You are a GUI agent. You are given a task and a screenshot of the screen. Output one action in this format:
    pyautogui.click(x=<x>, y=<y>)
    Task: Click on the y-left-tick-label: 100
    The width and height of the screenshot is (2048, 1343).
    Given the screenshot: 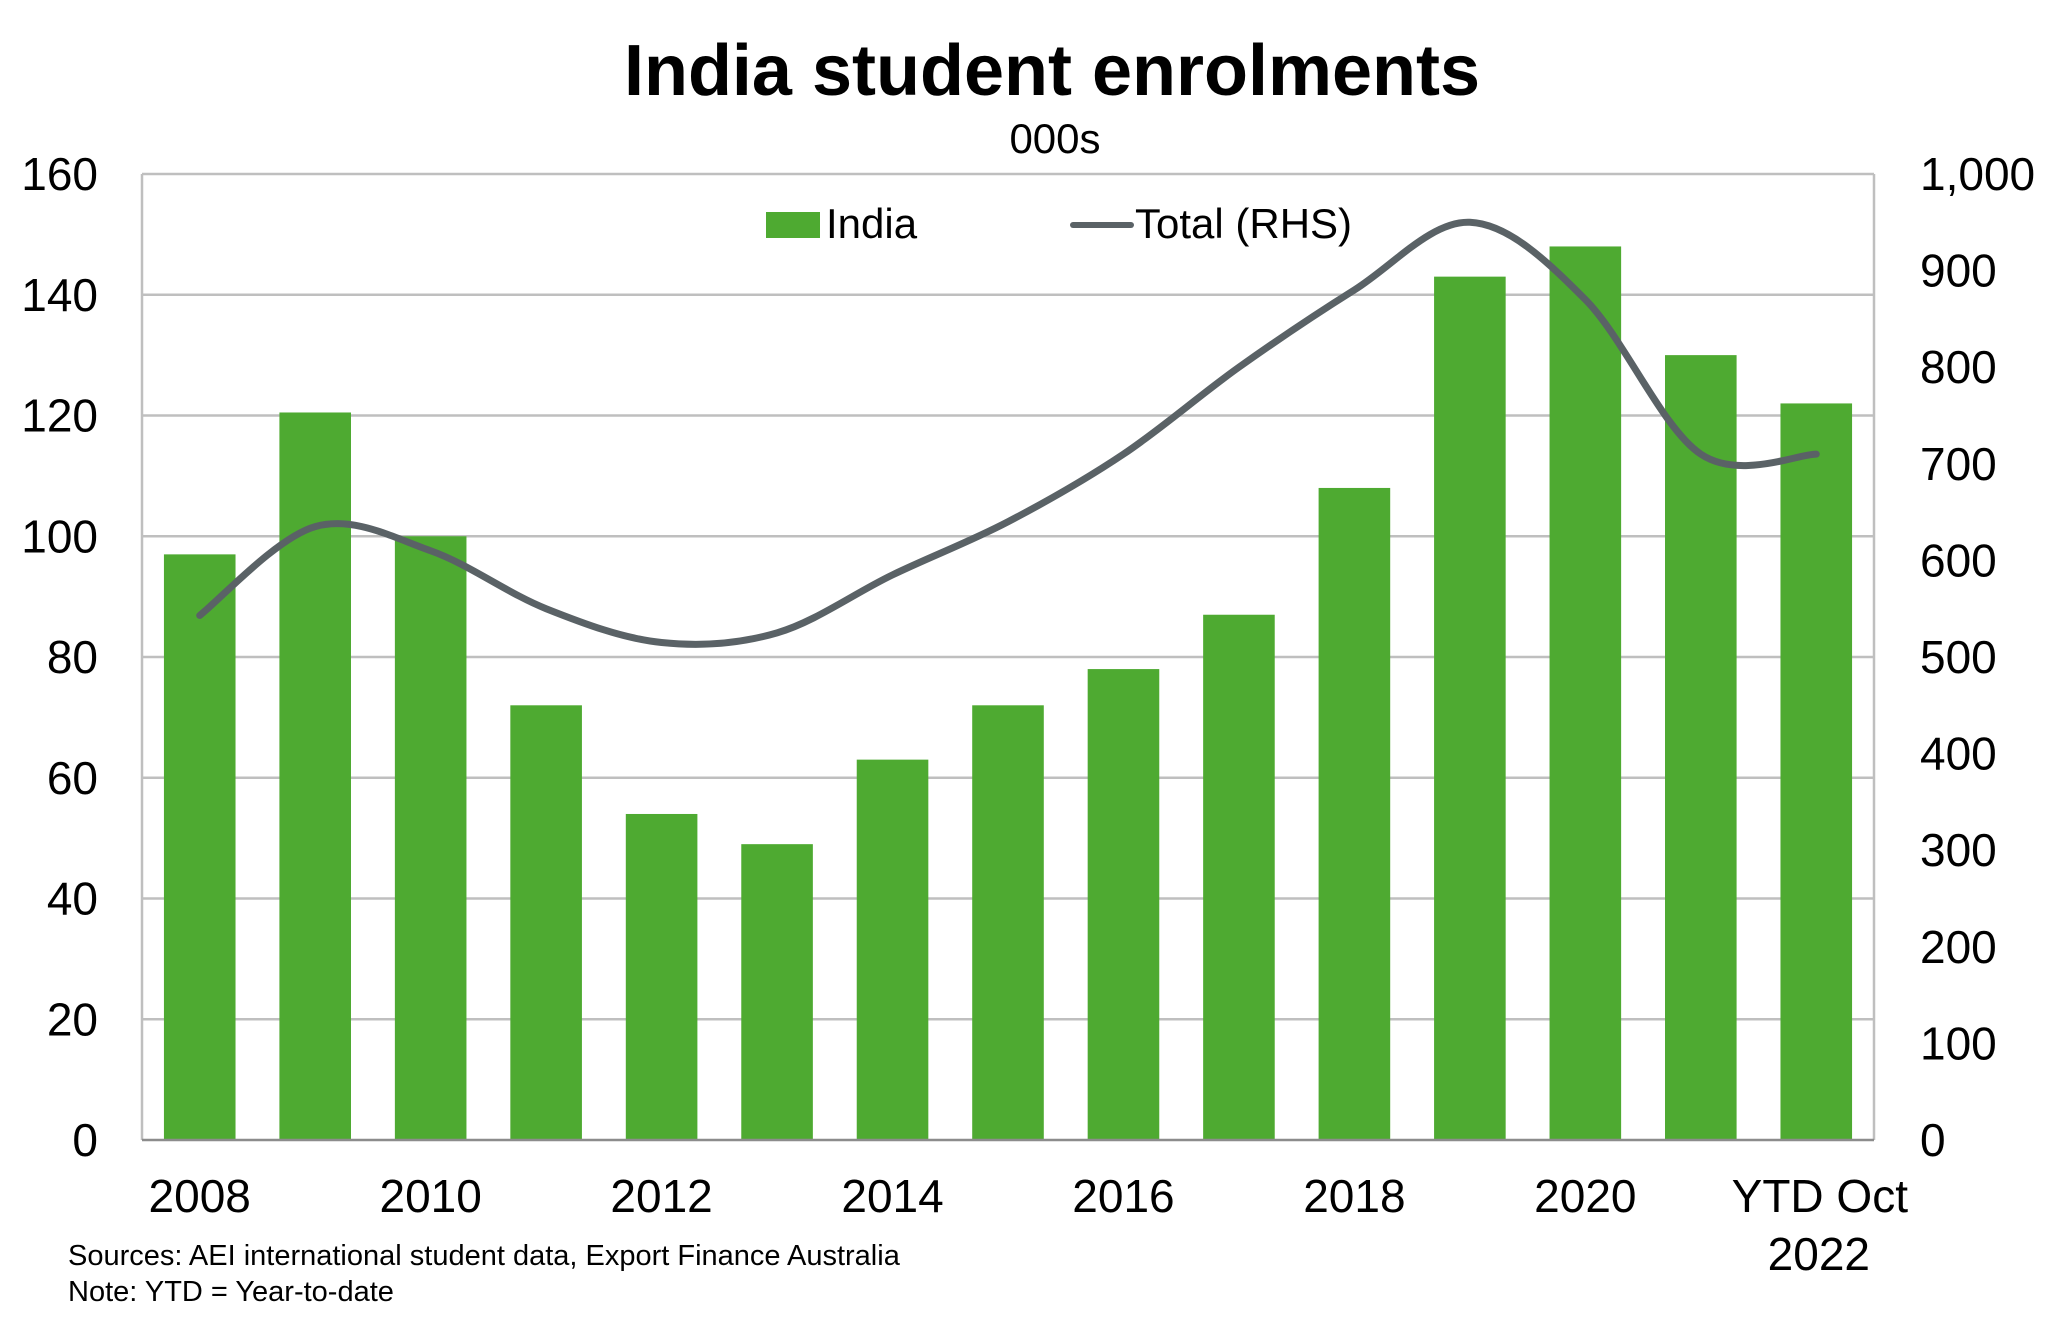 What is the action you would take?
    pyautogui.click(x=59, y=536)
    